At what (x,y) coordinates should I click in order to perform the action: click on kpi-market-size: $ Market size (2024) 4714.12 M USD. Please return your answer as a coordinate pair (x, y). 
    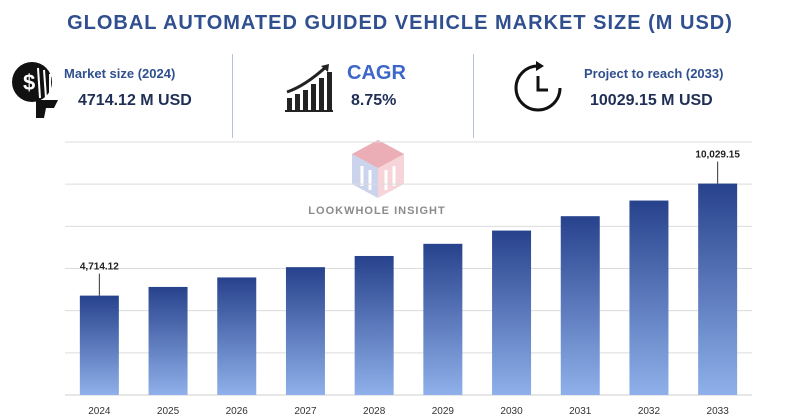
    Looking at the image, I should click on (116, 96).